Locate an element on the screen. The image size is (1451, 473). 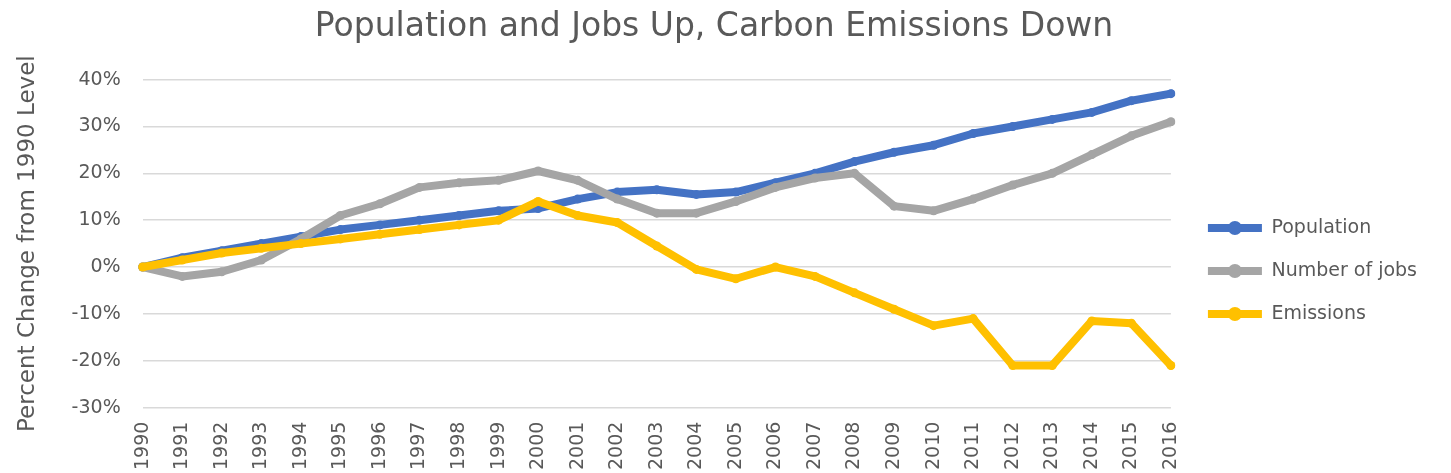
x-tick-label: 2014 is located at coordinates (1089, 446).